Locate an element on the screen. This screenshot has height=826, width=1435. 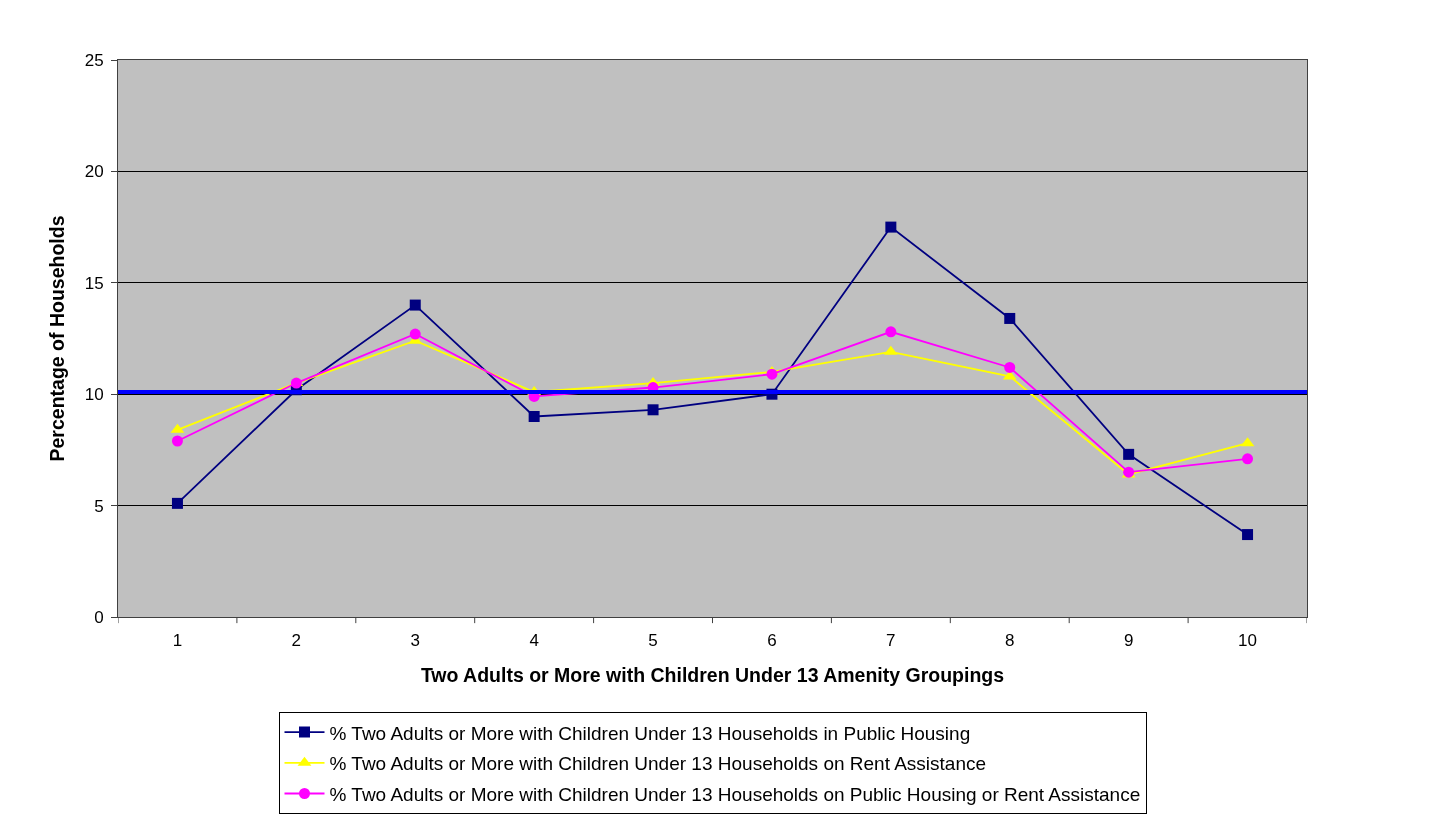
legend-label: % Two Adults or More with Children Under 13 Households on Rent Assistance is located at coordinates (658, 764).